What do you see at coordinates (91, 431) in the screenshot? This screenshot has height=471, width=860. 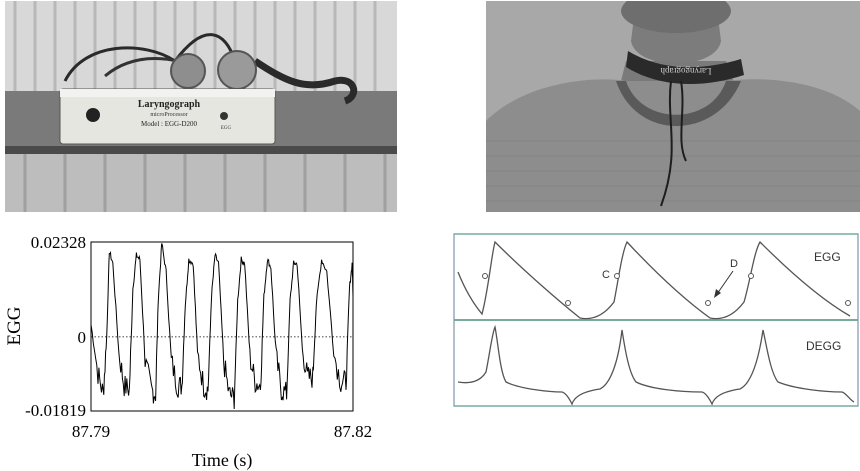 I see `x-tick-start: 87.79` at bounding box center [91, 431].